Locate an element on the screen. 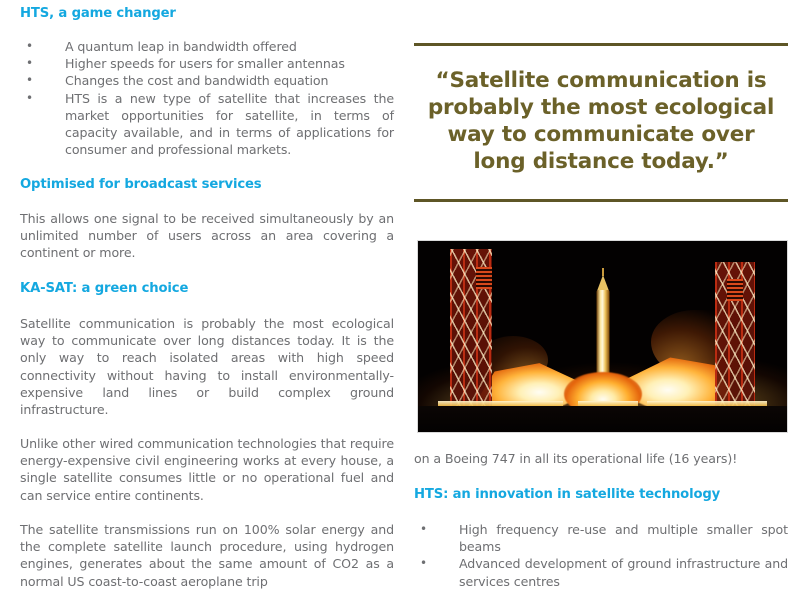 Image resolution: width=800 pixels, height=600 pixels. quote-rule-top is located at coordinates (601, 44).